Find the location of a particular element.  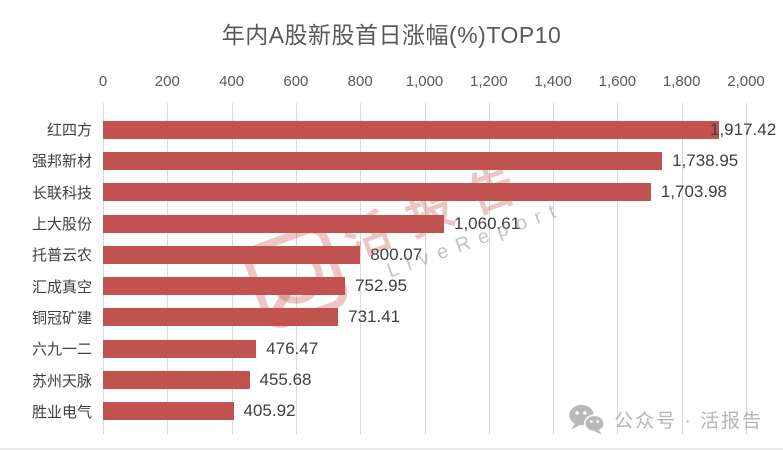

x-tick-label: 600 is located at coordinates (296, 81).